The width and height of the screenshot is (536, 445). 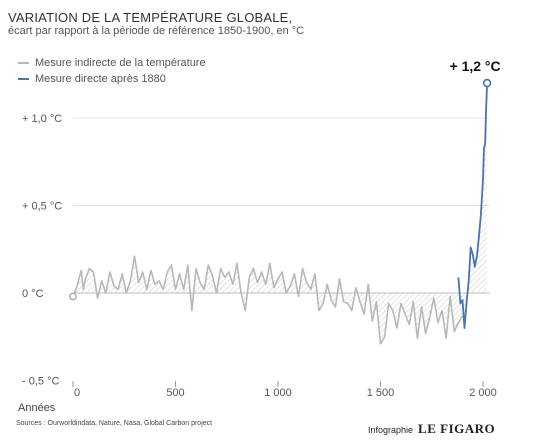 What do you see at coordinates (23, 79) in the screenshot?
I see `legend-swatch-direct` at bounding box center [23, 79].